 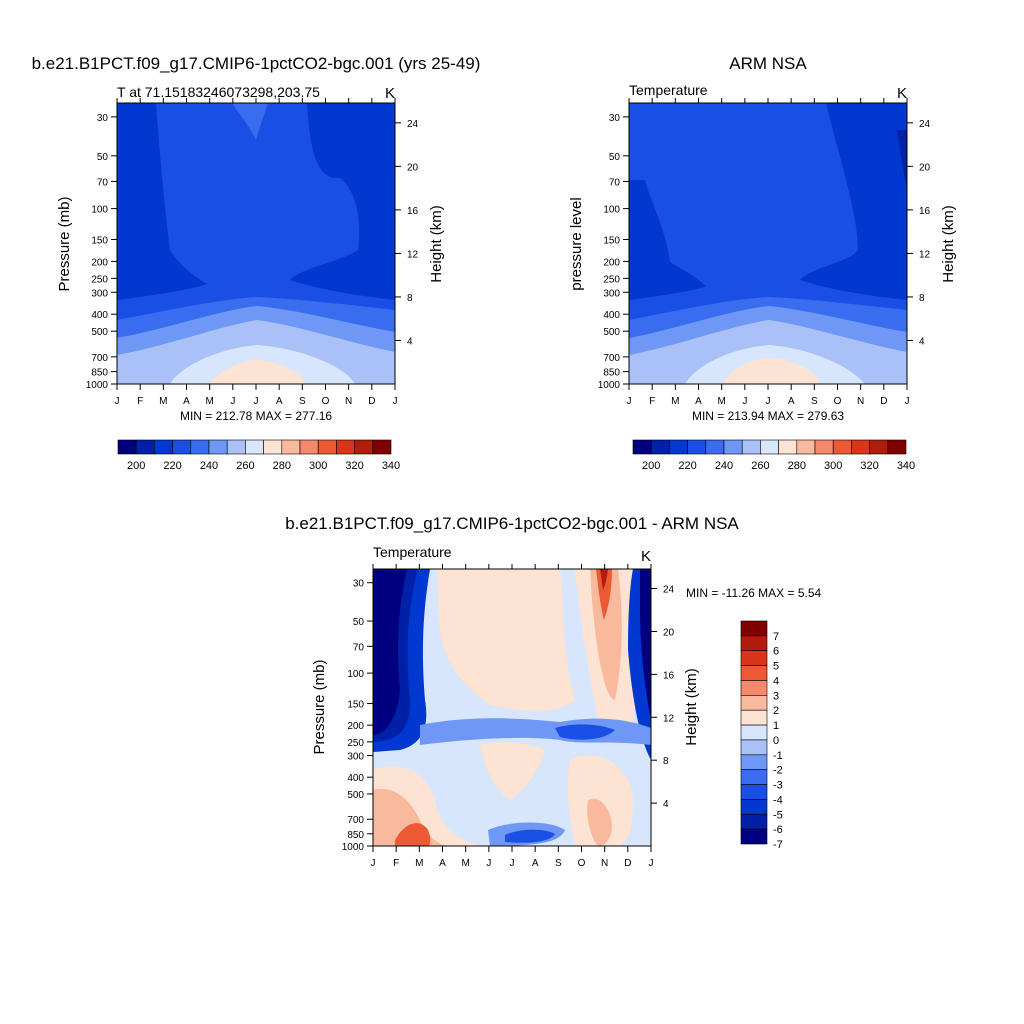 What do you see at coordinates (64, 243) in the screenshot?
I see `model-y-axis-label: Pressure (mb)` at bounding box center [64, 243].